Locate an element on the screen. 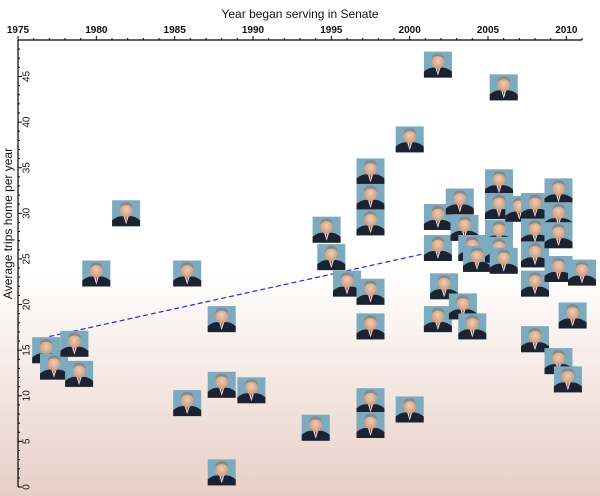 The image size is (600, 496). y-axis-title: Average trips home per year is located at coordinates (8, 223).